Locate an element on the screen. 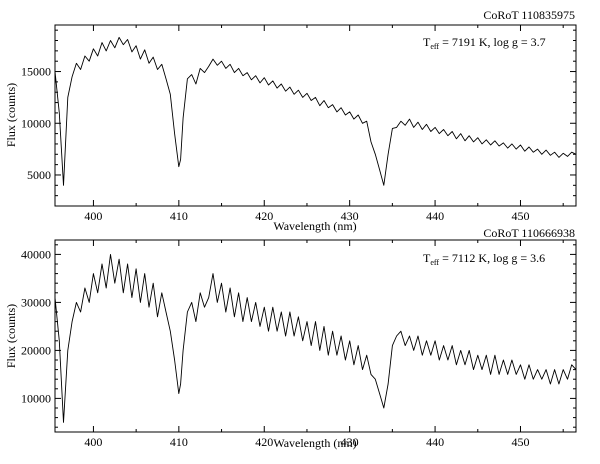 This screenshot has width=600, height=464. top-object-label: CoRoT 110835975 is located at coordinates (529, 15).